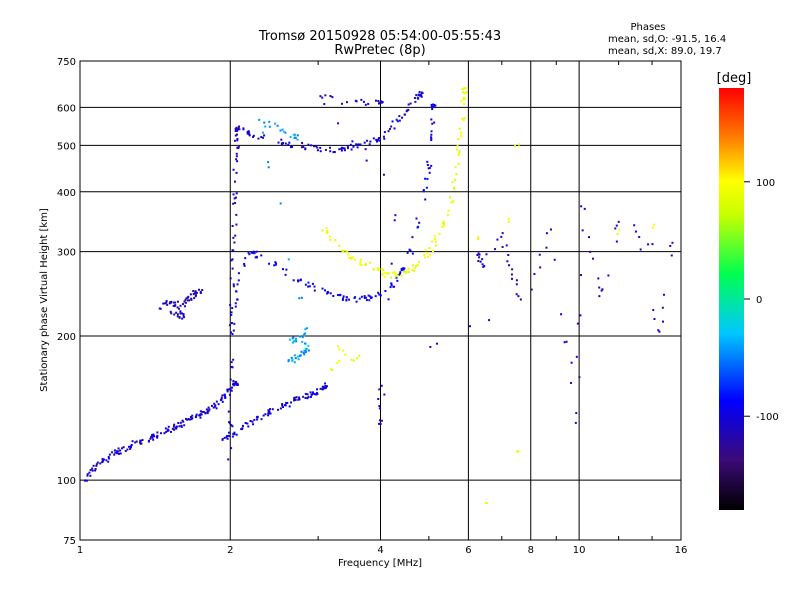 The width and height of the screenshot is (800, 600). I want to click on y-tick-label: 300, so click(66, 253).